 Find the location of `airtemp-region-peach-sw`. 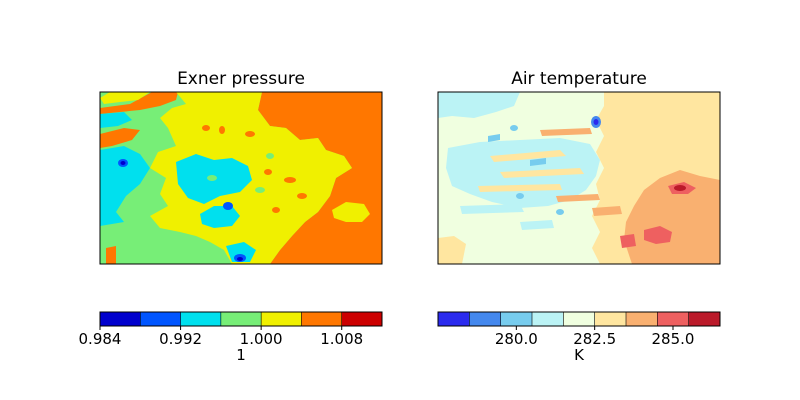

airtemp-region-peach-sw is located at coordinates (452, 250).